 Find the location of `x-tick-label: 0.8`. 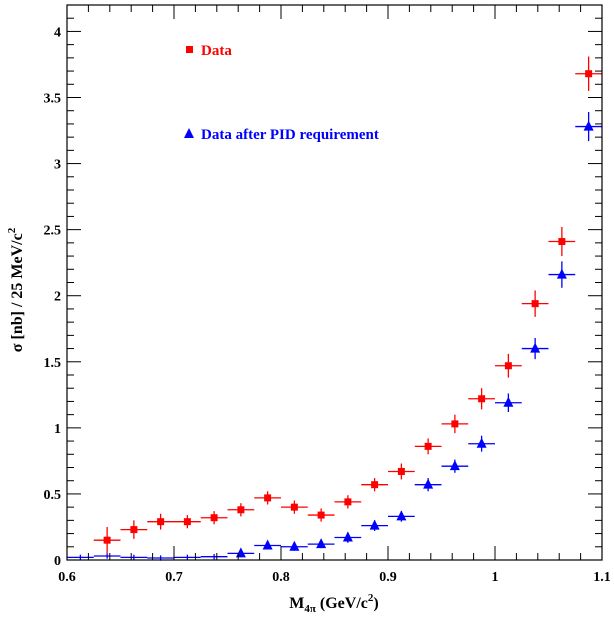

x-tick-label: 0.8 is located at coordinates (281, 577).